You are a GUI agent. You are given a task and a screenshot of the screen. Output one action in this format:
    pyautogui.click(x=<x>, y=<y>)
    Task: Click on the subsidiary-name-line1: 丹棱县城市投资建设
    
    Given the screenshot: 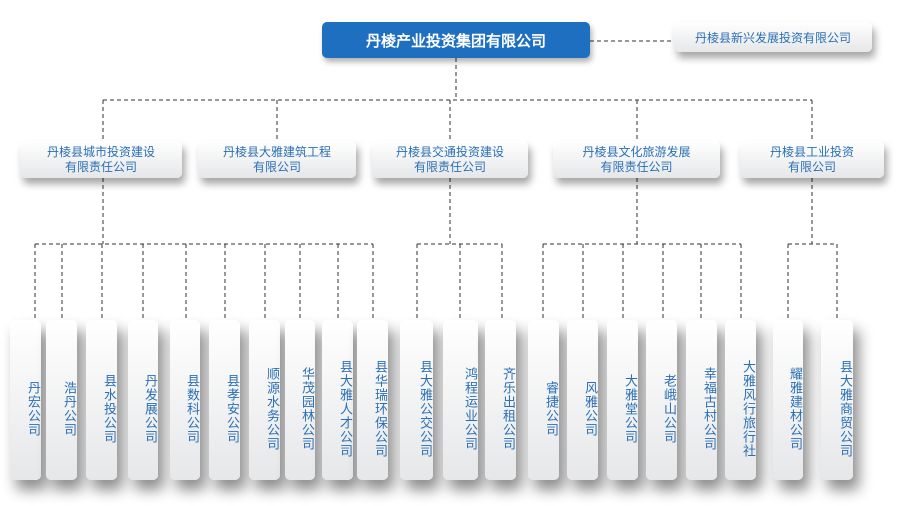 What is the action you would take?
    pyautogui.click(x=100, y=151)
    